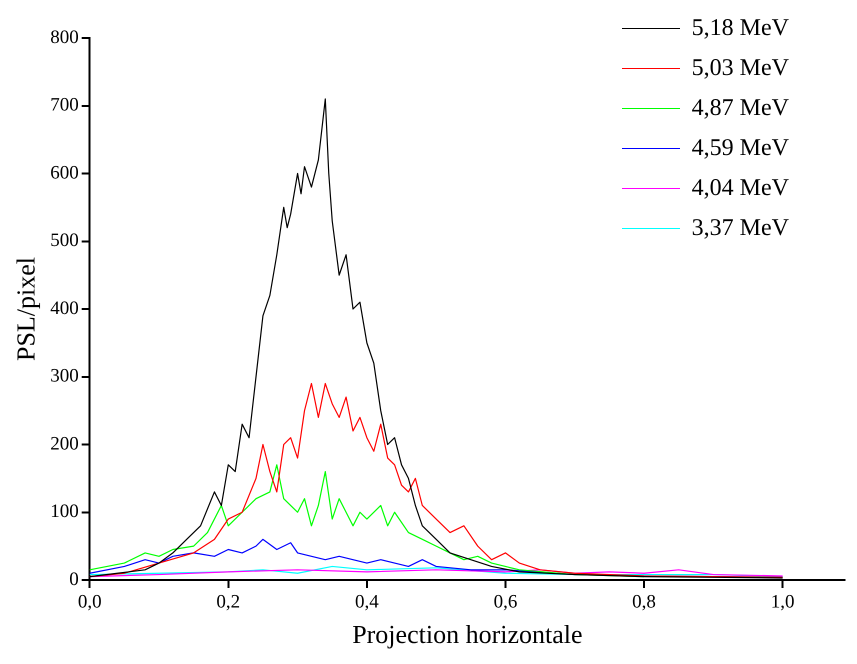 The image size is (857, 664). What do you see at coordinates (740, 108) in the screenshot?
I see `legend-label: 4,87 MeV` at bounding box center [740, 108].